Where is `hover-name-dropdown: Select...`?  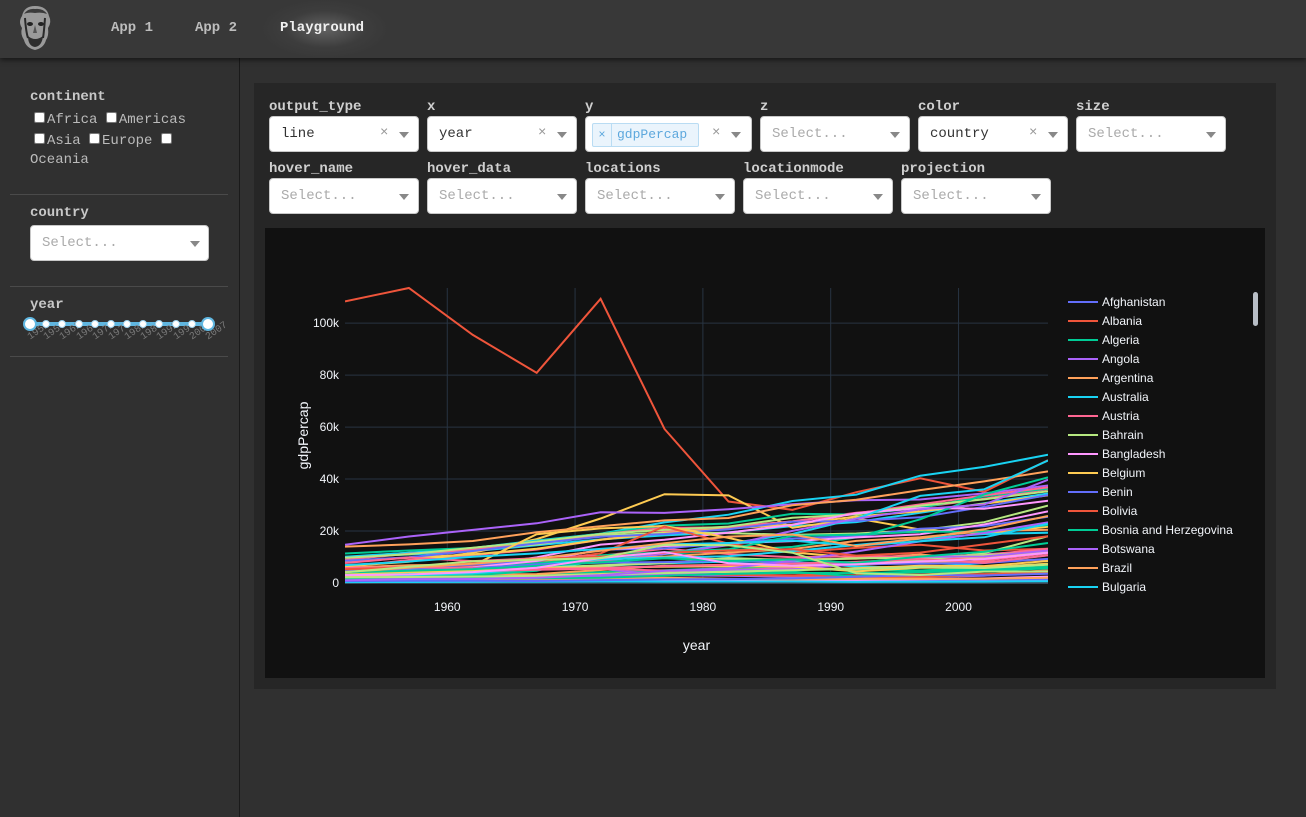
hover-name-dropdown: Select... is located at coordinates (344, 196).